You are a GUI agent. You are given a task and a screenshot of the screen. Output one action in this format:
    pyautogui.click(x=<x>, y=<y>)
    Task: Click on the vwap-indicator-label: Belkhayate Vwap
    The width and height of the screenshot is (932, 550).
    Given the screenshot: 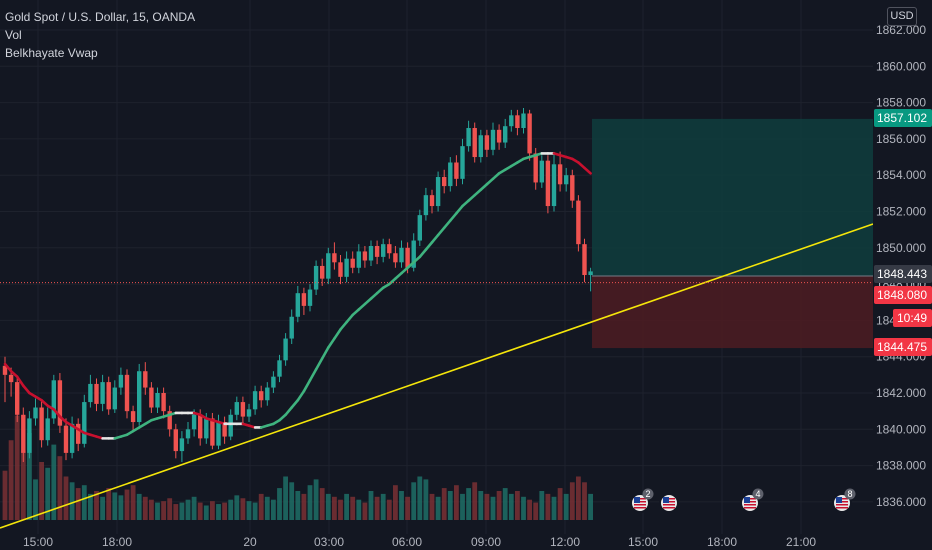 What is the action you would take?
    pyautogui.click(x=51, y=53)
    